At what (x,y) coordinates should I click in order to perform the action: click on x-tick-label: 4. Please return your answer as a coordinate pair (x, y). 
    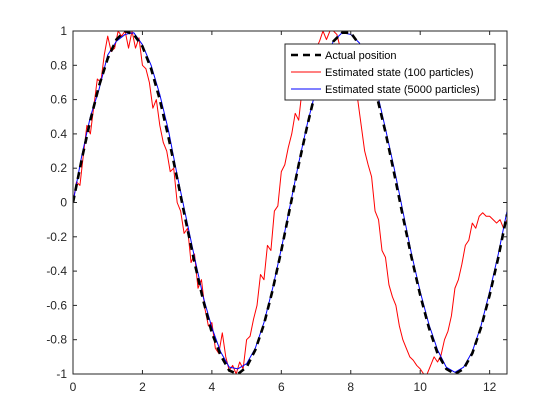
    Looking at the image, I should click on (212, 387).